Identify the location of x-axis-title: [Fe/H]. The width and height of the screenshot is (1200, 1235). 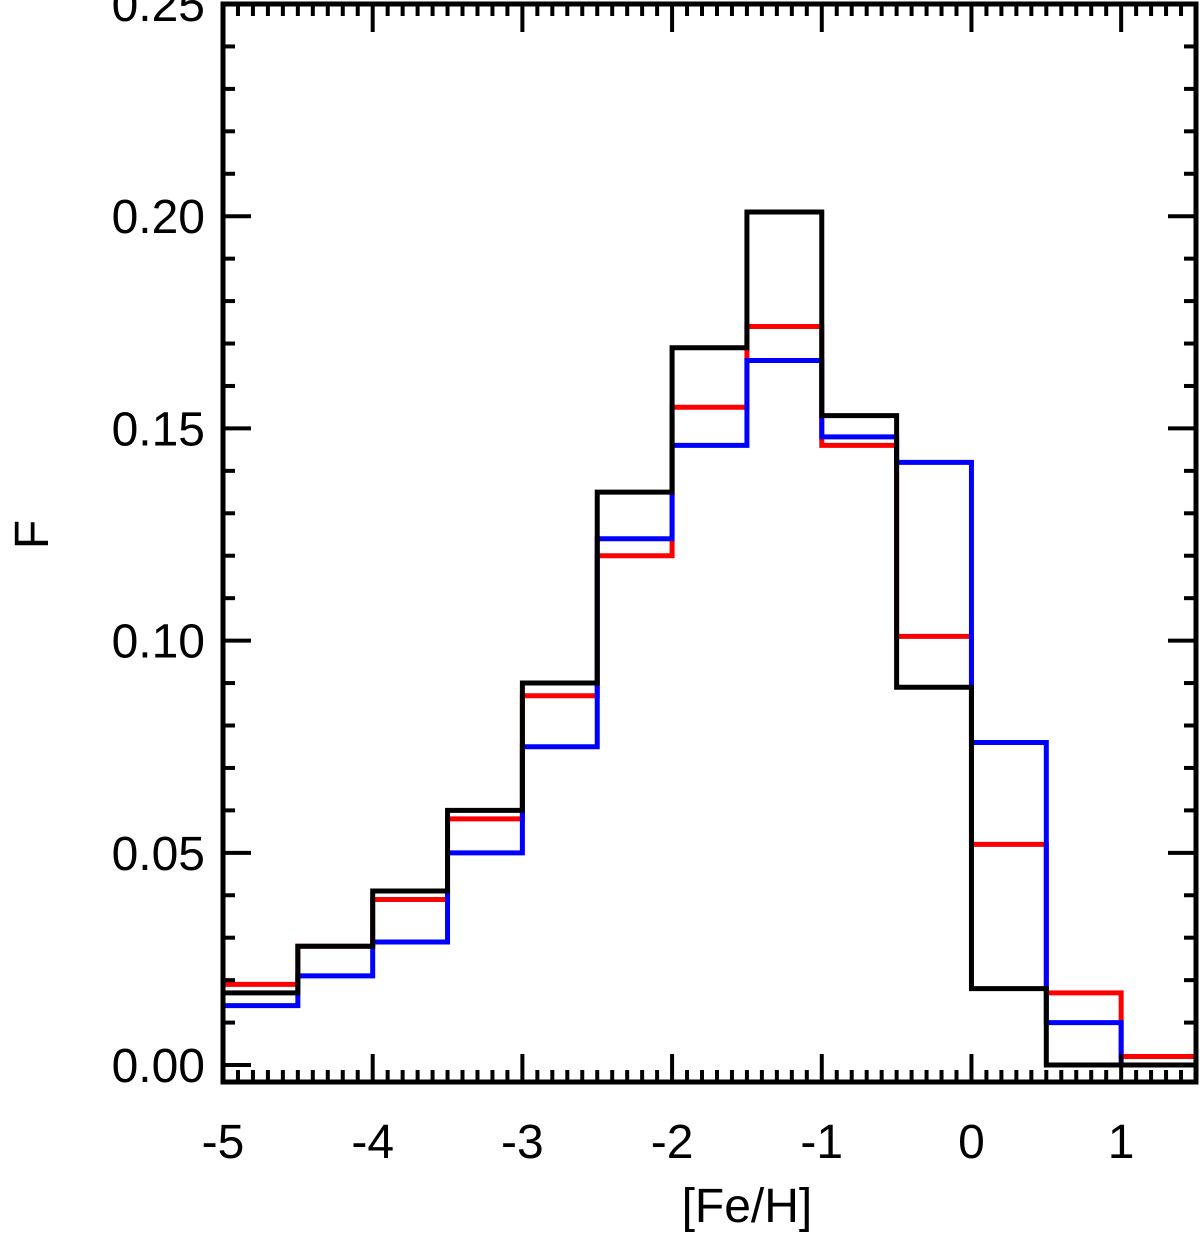
(747, 1206).